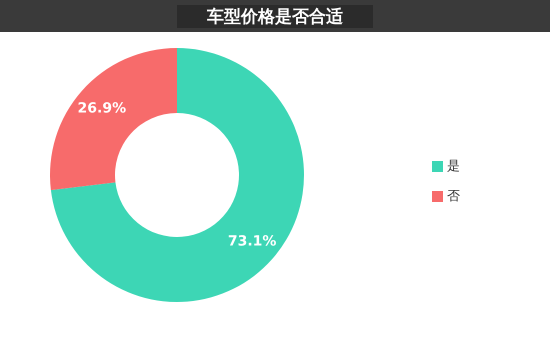 The width and height of the screenshot is (550, 347). I want to click on data-label: 26.9%, so click(102, 108).